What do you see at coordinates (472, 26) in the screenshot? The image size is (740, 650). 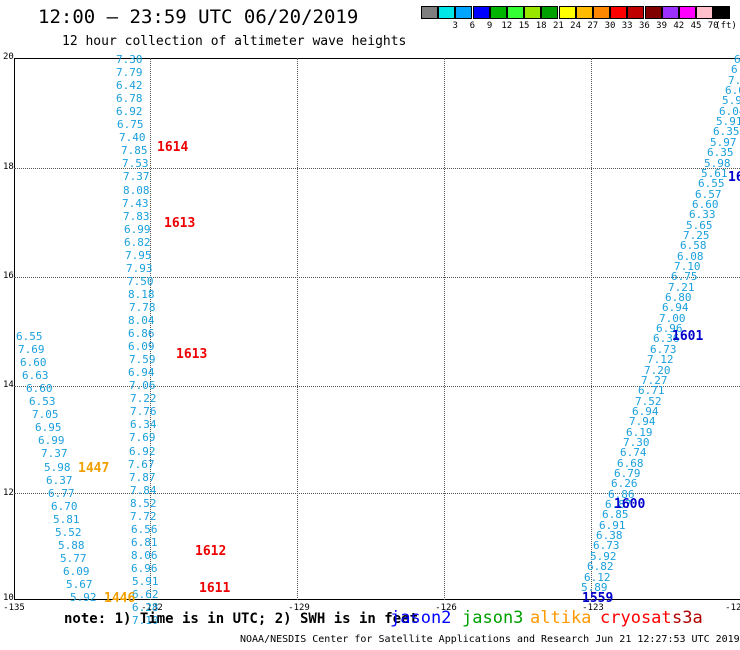 I see `color-swatch-label: 6` at bounding box center [472, 26].